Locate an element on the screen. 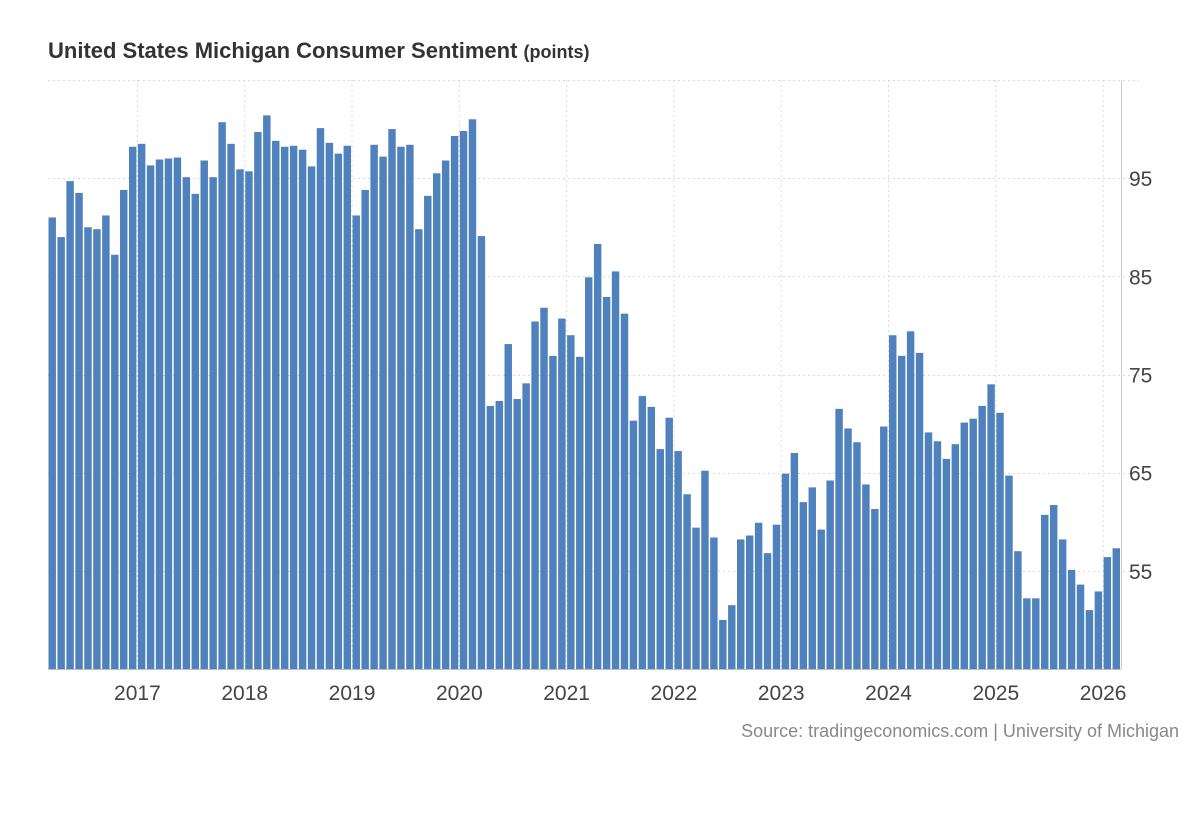 This screenshot has height=820, width=1200. x-tick-label: 2022 is located at coordinates (674, 693).